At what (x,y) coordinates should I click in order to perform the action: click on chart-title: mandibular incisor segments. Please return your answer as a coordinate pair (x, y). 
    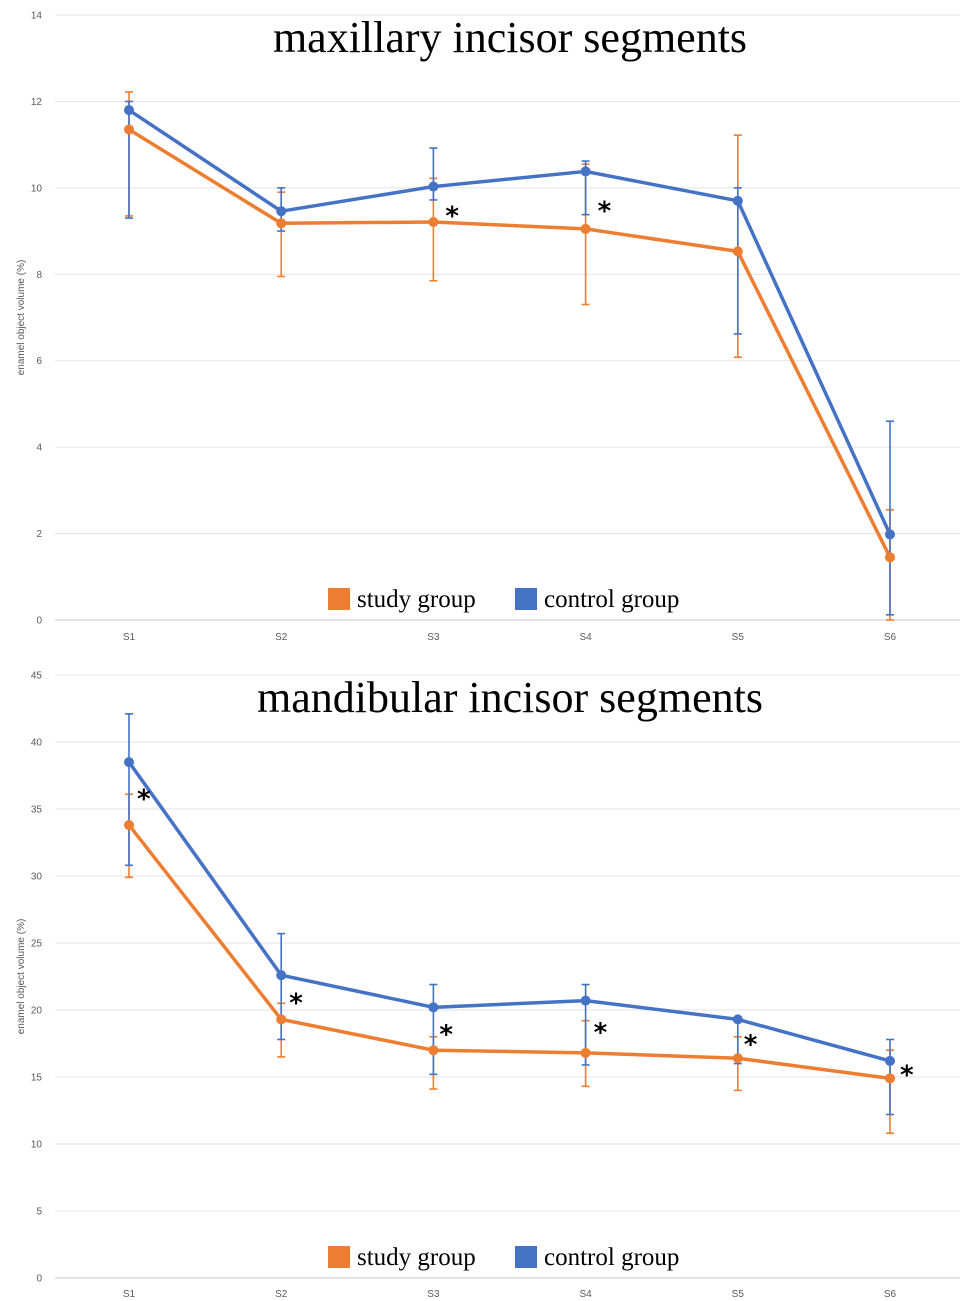
    Looking at the image, I should click on (510, 697).